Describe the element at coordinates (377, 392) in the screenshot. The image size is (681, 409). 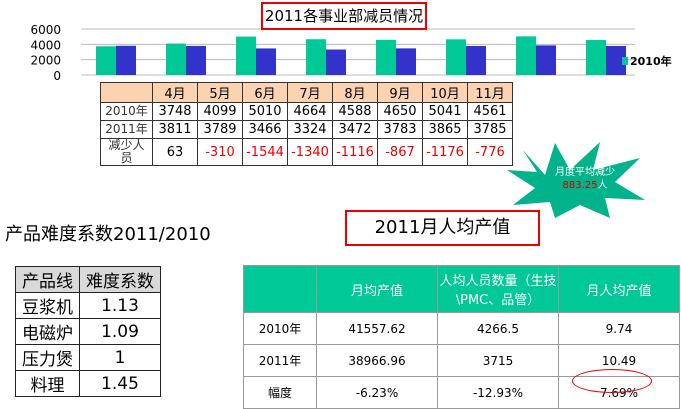
I see `table-cell: -6.23%` at that location.